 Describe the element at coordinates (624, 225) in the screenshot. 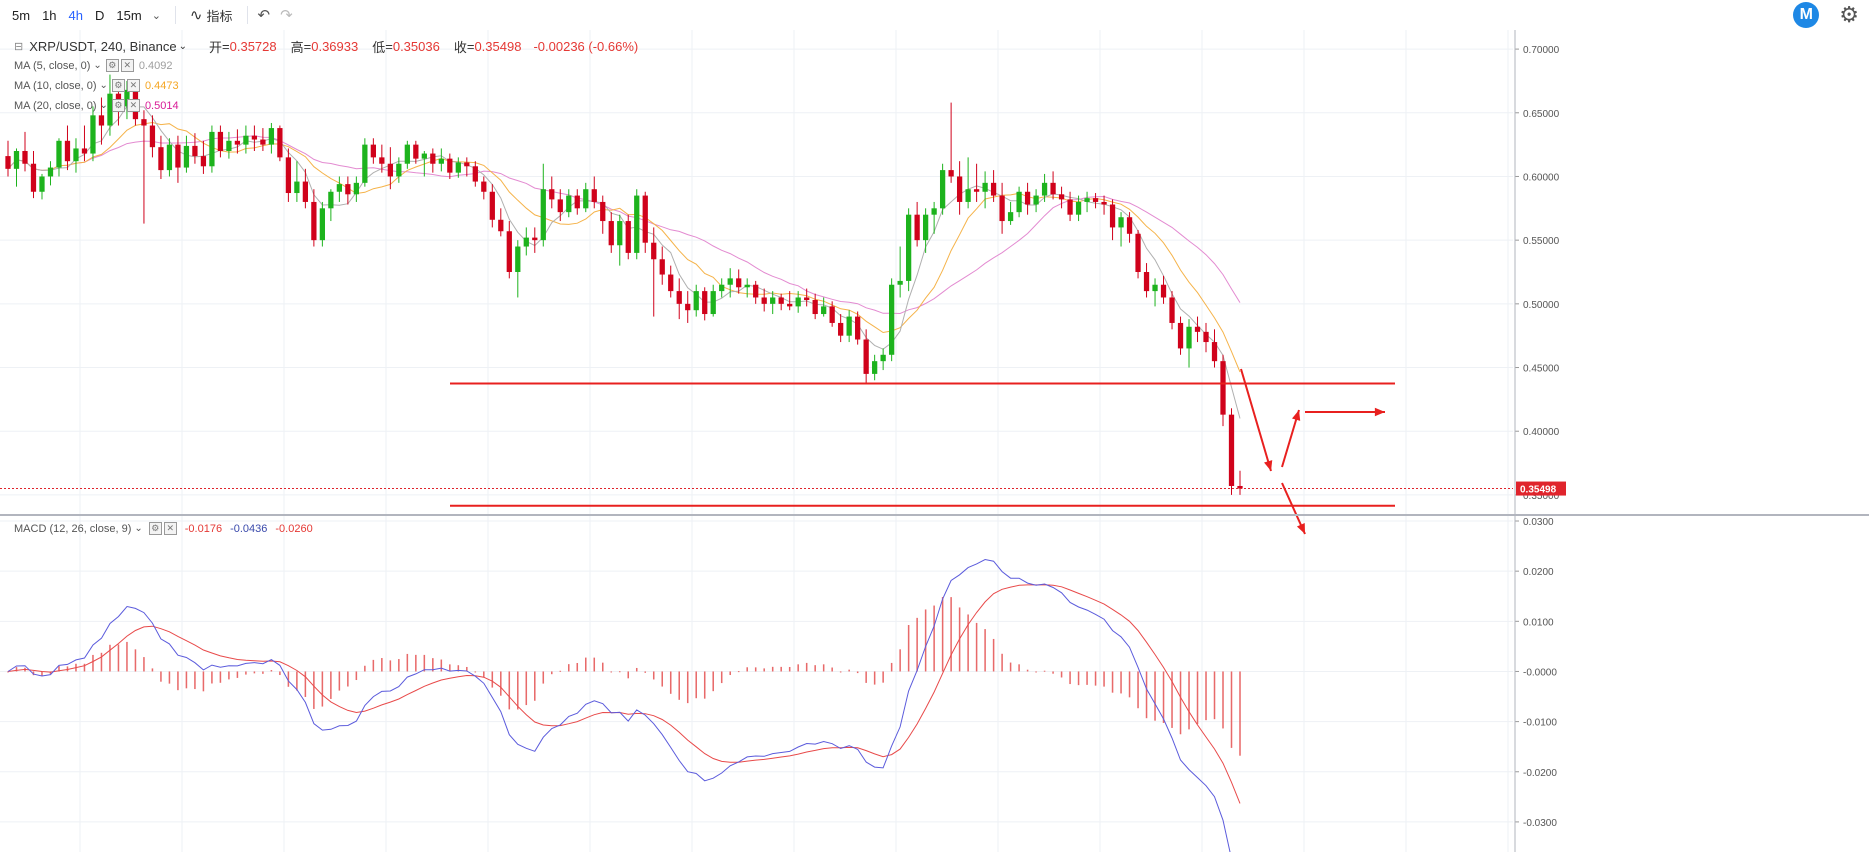

I see `ma20-path` at that location.